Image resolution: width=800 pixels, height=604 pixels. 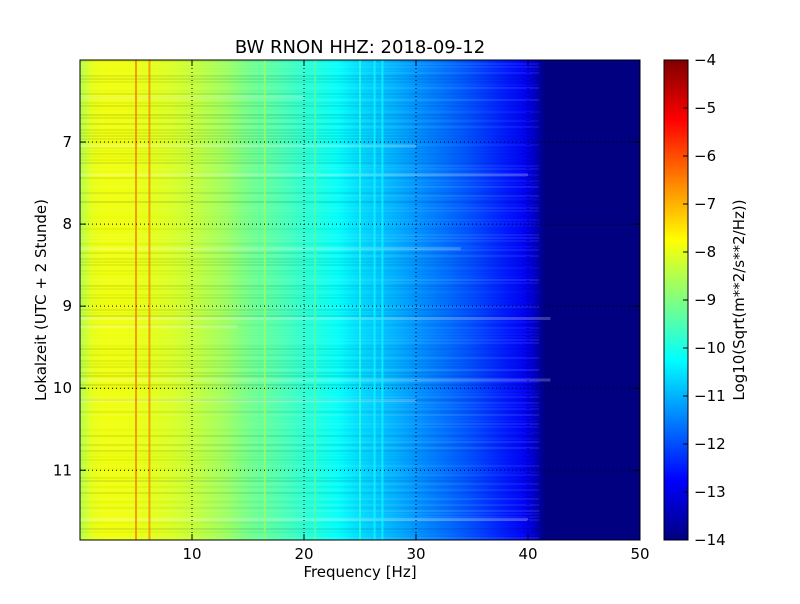 What do you see at coordinates (527, 554) in the screenshot?
I see `x-tick-label: 40` at bounding box center [527, 554].